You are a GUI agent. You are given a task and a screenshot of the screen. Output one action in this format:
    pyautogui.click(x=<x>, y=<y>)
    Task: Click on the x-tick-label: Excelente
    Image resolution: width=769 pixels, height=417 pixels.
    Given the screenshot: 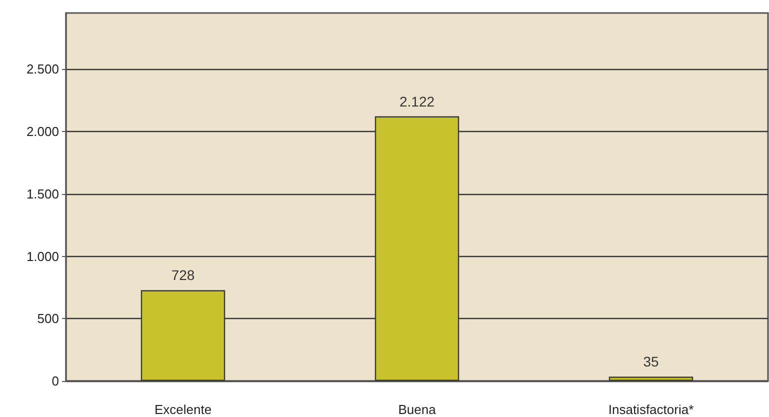 What is the action you would take?
    pyautogui.click(x=183, y=409)
    